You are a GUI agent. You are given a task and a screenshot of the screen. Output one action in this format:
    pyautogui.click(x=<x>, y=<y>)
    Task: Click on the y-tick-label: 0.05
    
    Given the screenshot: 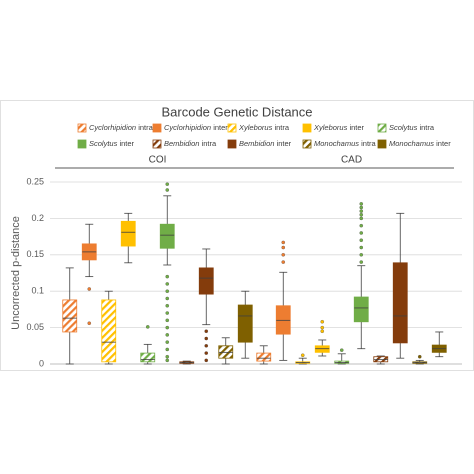 What is the action you would take?
    pyautogui.click(x=35, y=327)
    